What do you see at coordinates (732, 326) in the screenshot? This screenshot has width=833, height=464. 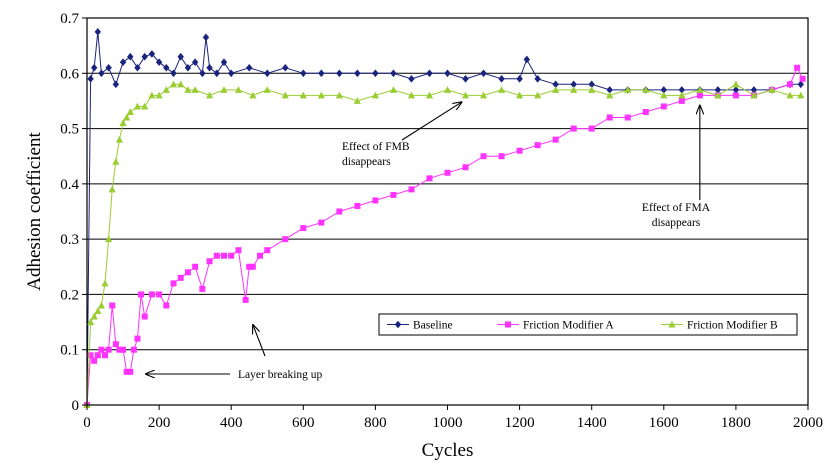 I see `legend-label-friction-modifier-b: Friction Modifier B` at bounding box center [732, 326].